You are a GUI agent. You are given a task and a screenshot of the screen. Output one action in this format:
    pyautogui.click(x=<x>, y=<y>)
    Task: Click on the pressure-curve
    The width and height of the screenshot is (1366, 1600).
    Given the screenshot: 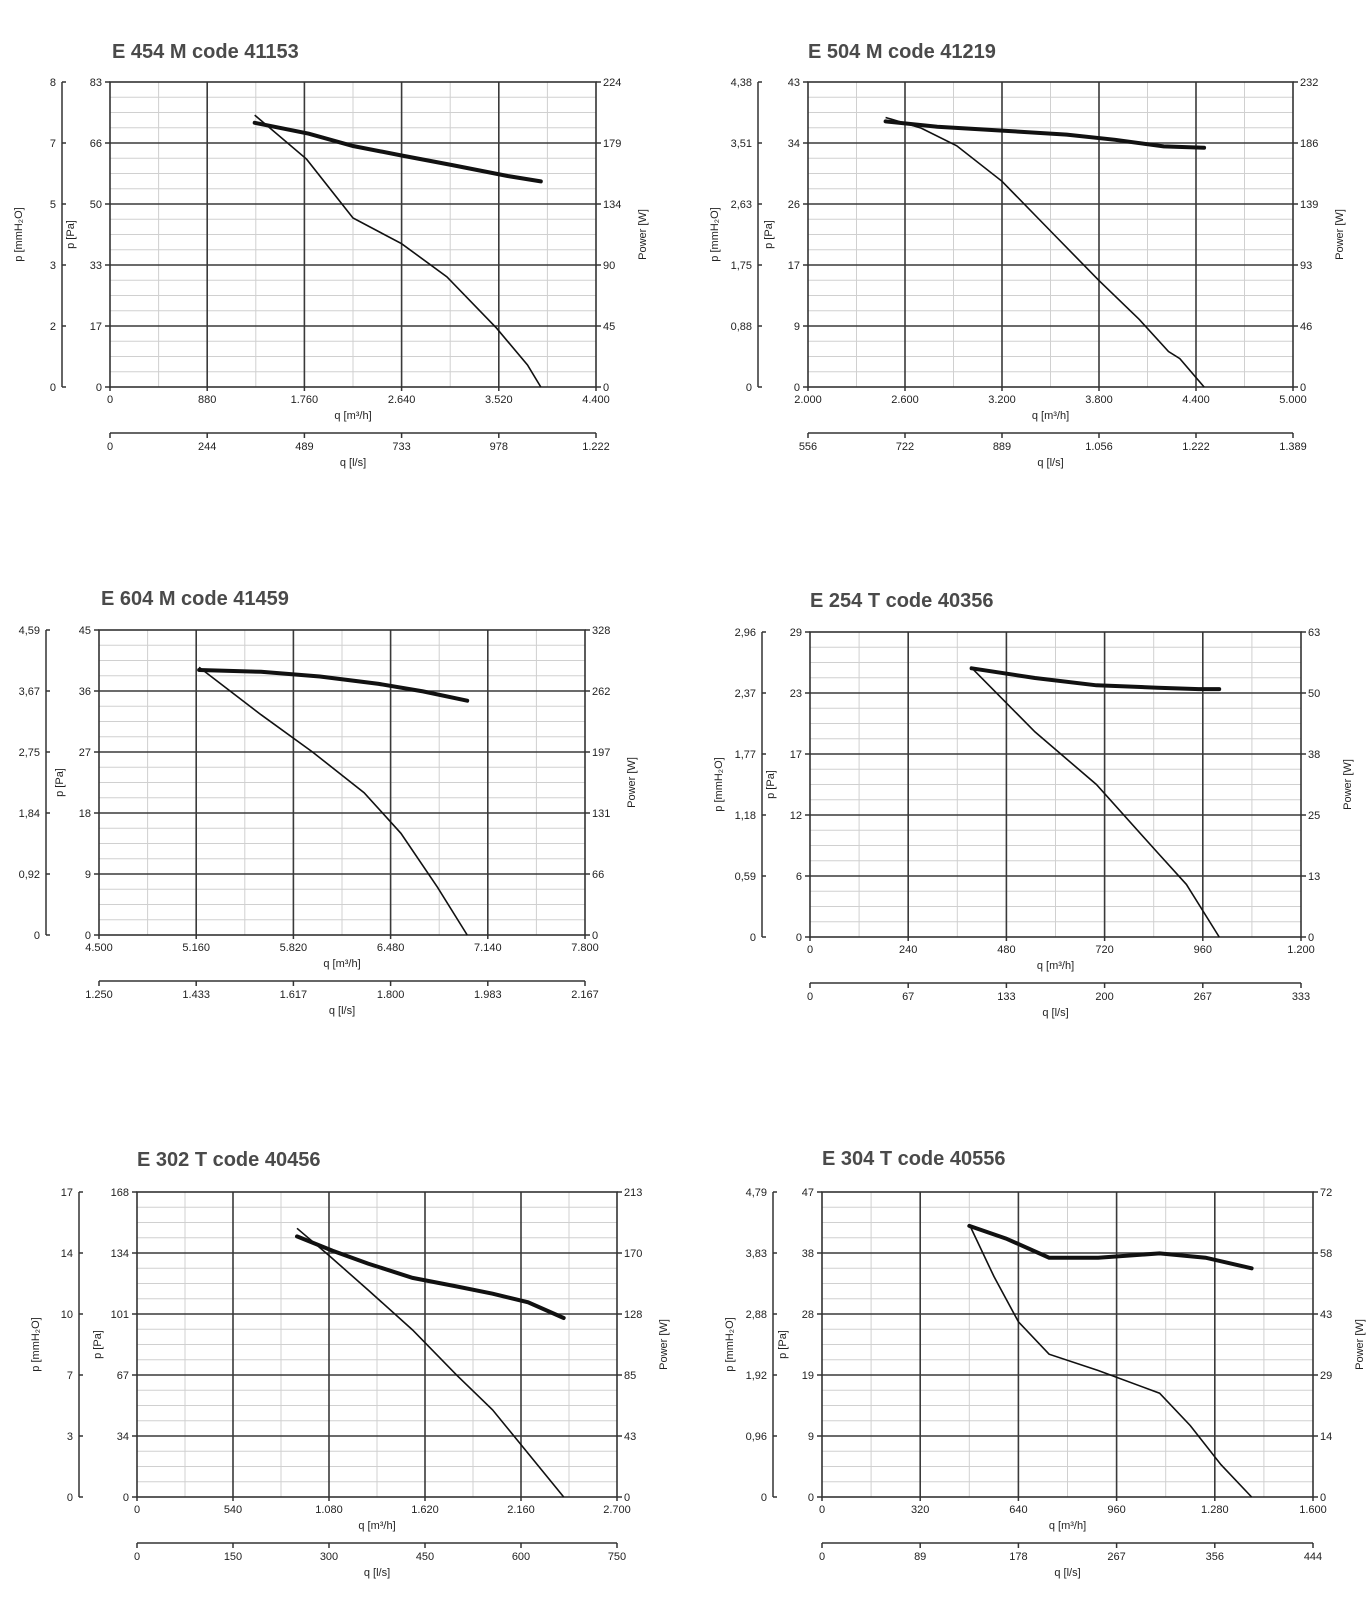 What is the action you would take?
    pyautogui.click(x=1095, y=802)
    